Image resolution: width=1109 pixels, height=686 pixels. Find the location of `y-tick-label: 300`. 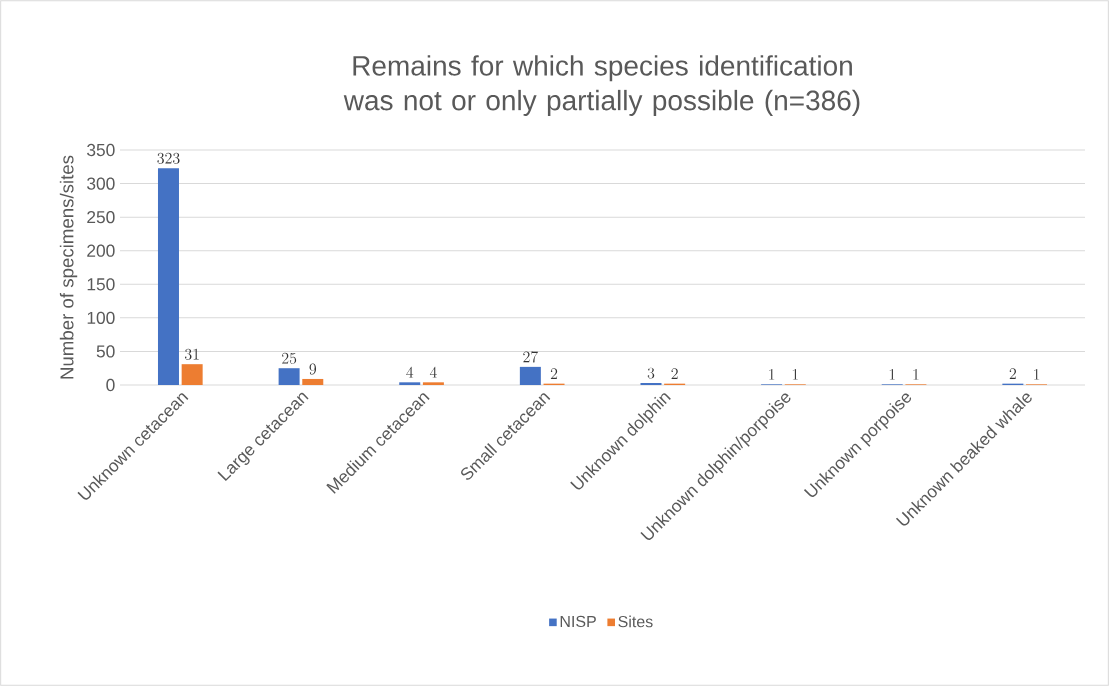

y-tick-label: 300 is located at coordinates (101, 183).